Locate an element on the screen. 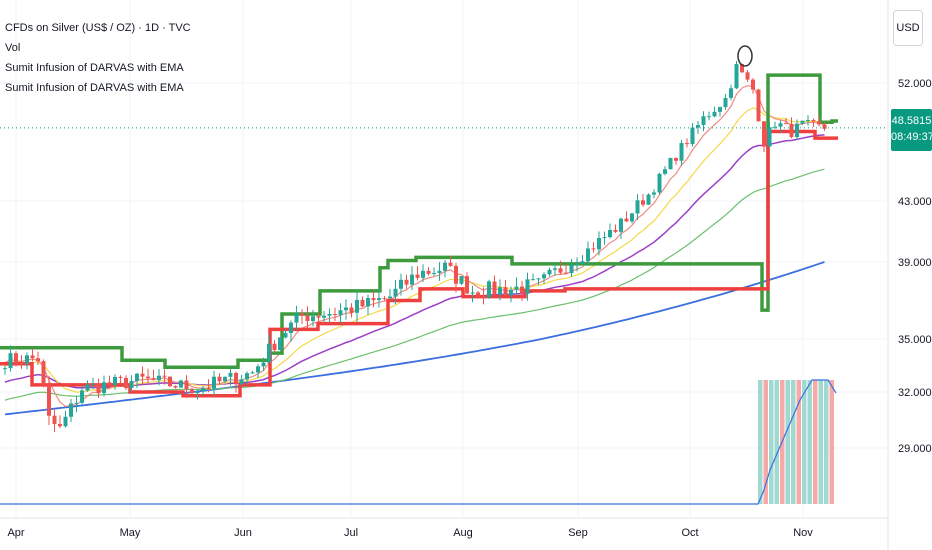 The height and width of the screenshot is (550, 932). x-tick-label: Oct is located at coordinates (689, 533).